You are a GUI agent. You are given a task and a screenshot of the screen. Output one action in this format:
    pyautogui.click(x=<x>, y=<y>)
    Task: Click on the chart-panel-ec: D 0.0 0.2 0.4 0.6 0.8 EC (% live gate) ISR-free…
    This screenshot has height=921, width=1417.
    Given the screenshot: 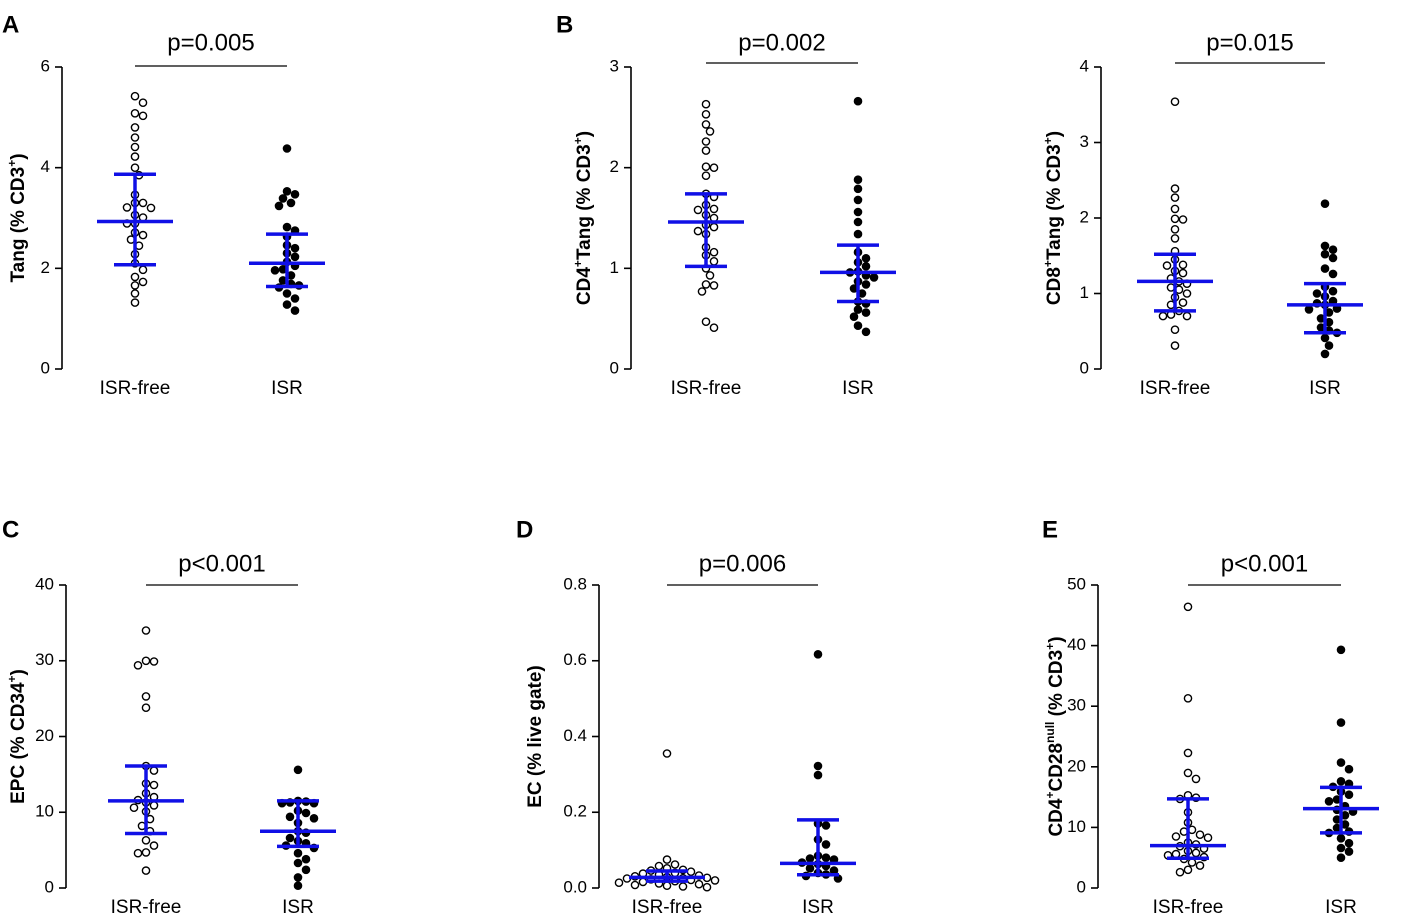 What is the action you would take?
    pyautogui.click(x=686, y=717)
    